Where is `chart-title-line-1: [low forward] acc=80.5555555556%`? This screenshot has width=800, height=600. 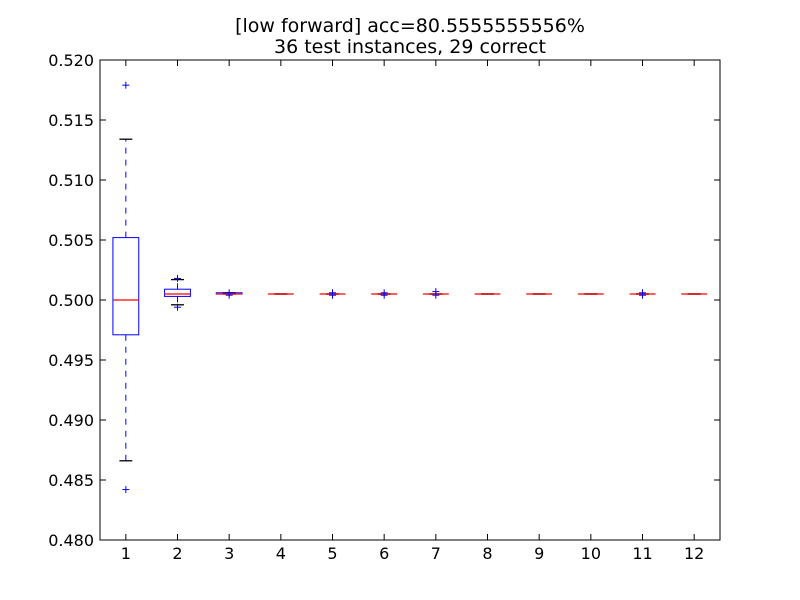
chart-title-line-1: [low forward] acc=80.5555555556% is located at coordinates (410, 26).